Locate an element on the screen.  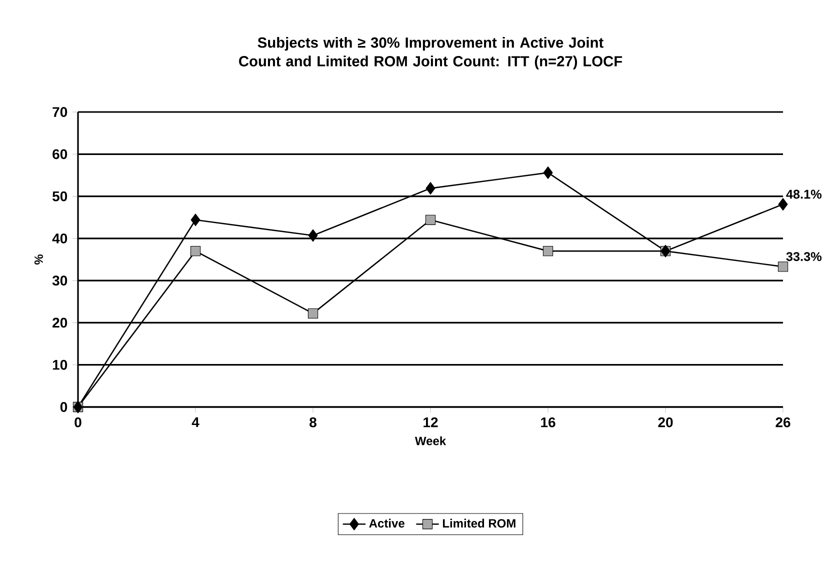
data-label: 33.3% is located at coordinates (804, 257).